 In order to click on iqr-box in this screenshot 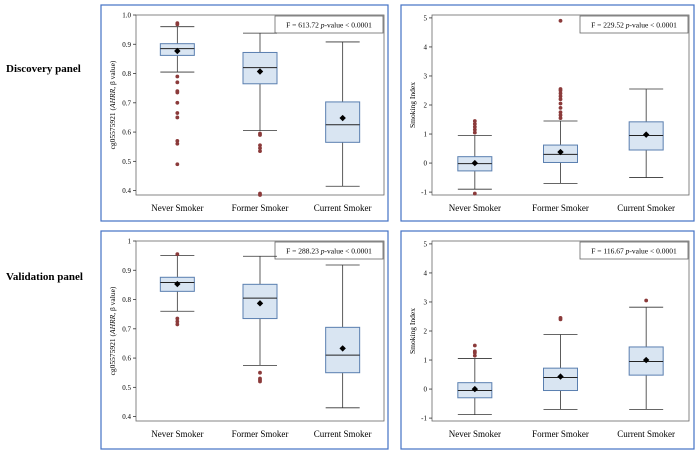, I will do `click(343, 122)`.